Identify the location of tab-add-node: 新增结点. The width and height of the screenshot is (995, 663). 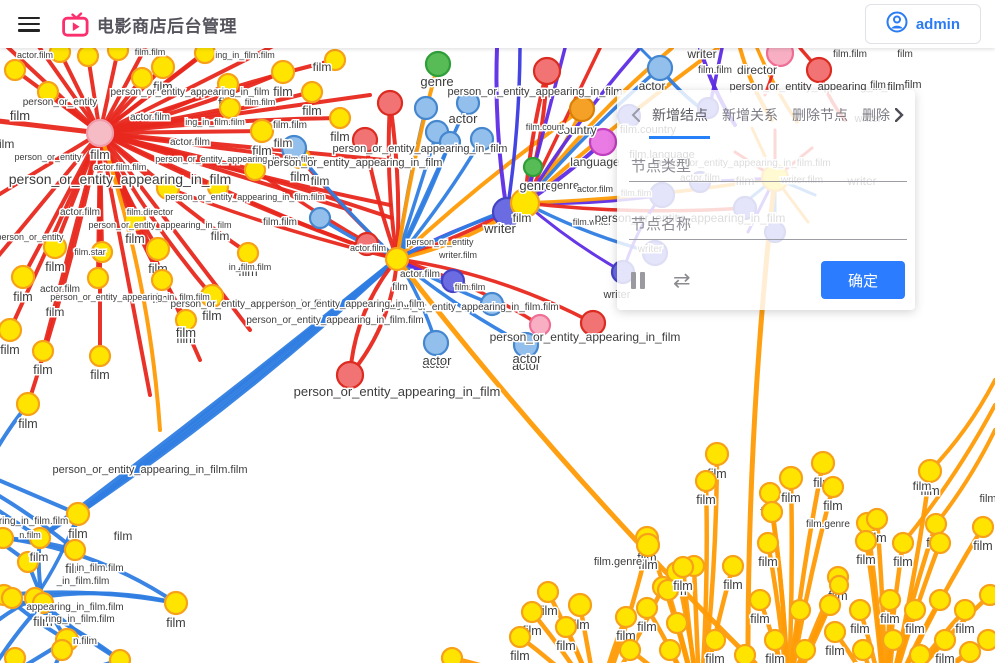
(680, 115).